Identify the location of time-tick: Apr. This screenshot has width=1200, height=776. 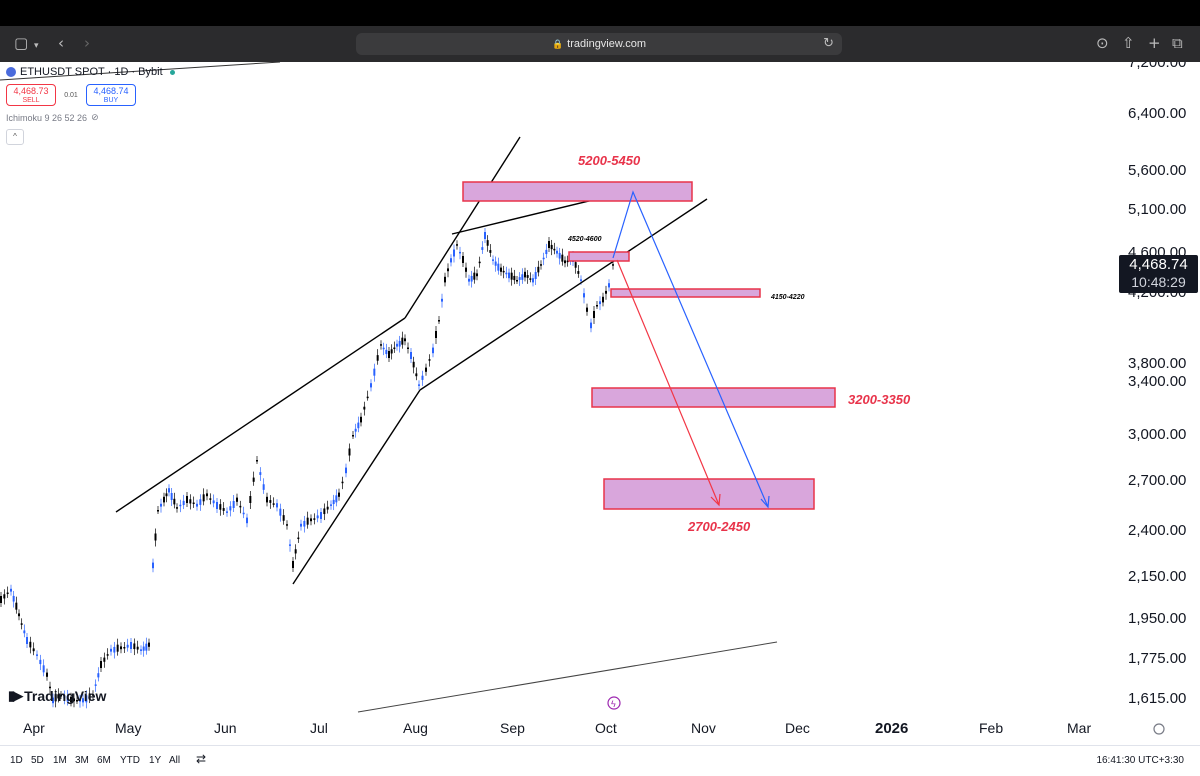
(34, 728).